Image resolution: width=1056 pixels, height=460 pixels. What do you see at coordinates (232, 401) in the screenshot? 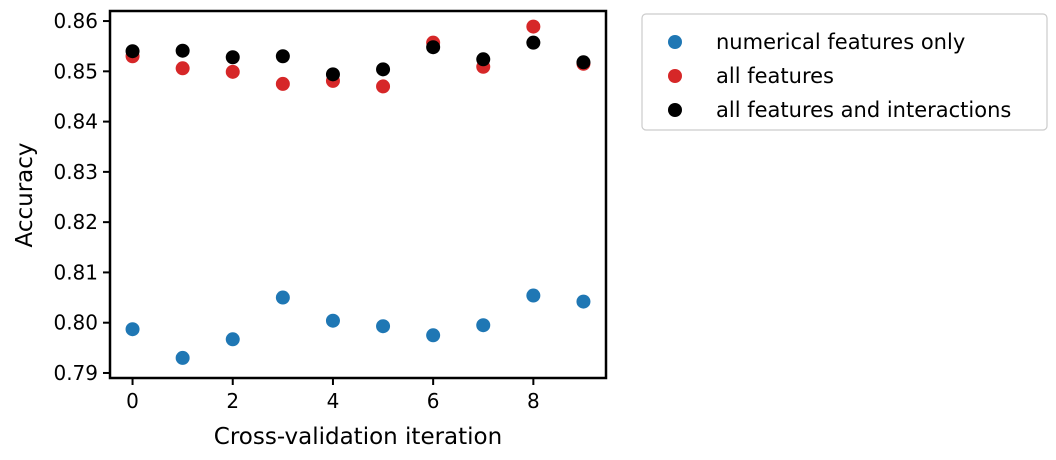
I see `x-tick-label: 2` at bounding box center [232, 401].